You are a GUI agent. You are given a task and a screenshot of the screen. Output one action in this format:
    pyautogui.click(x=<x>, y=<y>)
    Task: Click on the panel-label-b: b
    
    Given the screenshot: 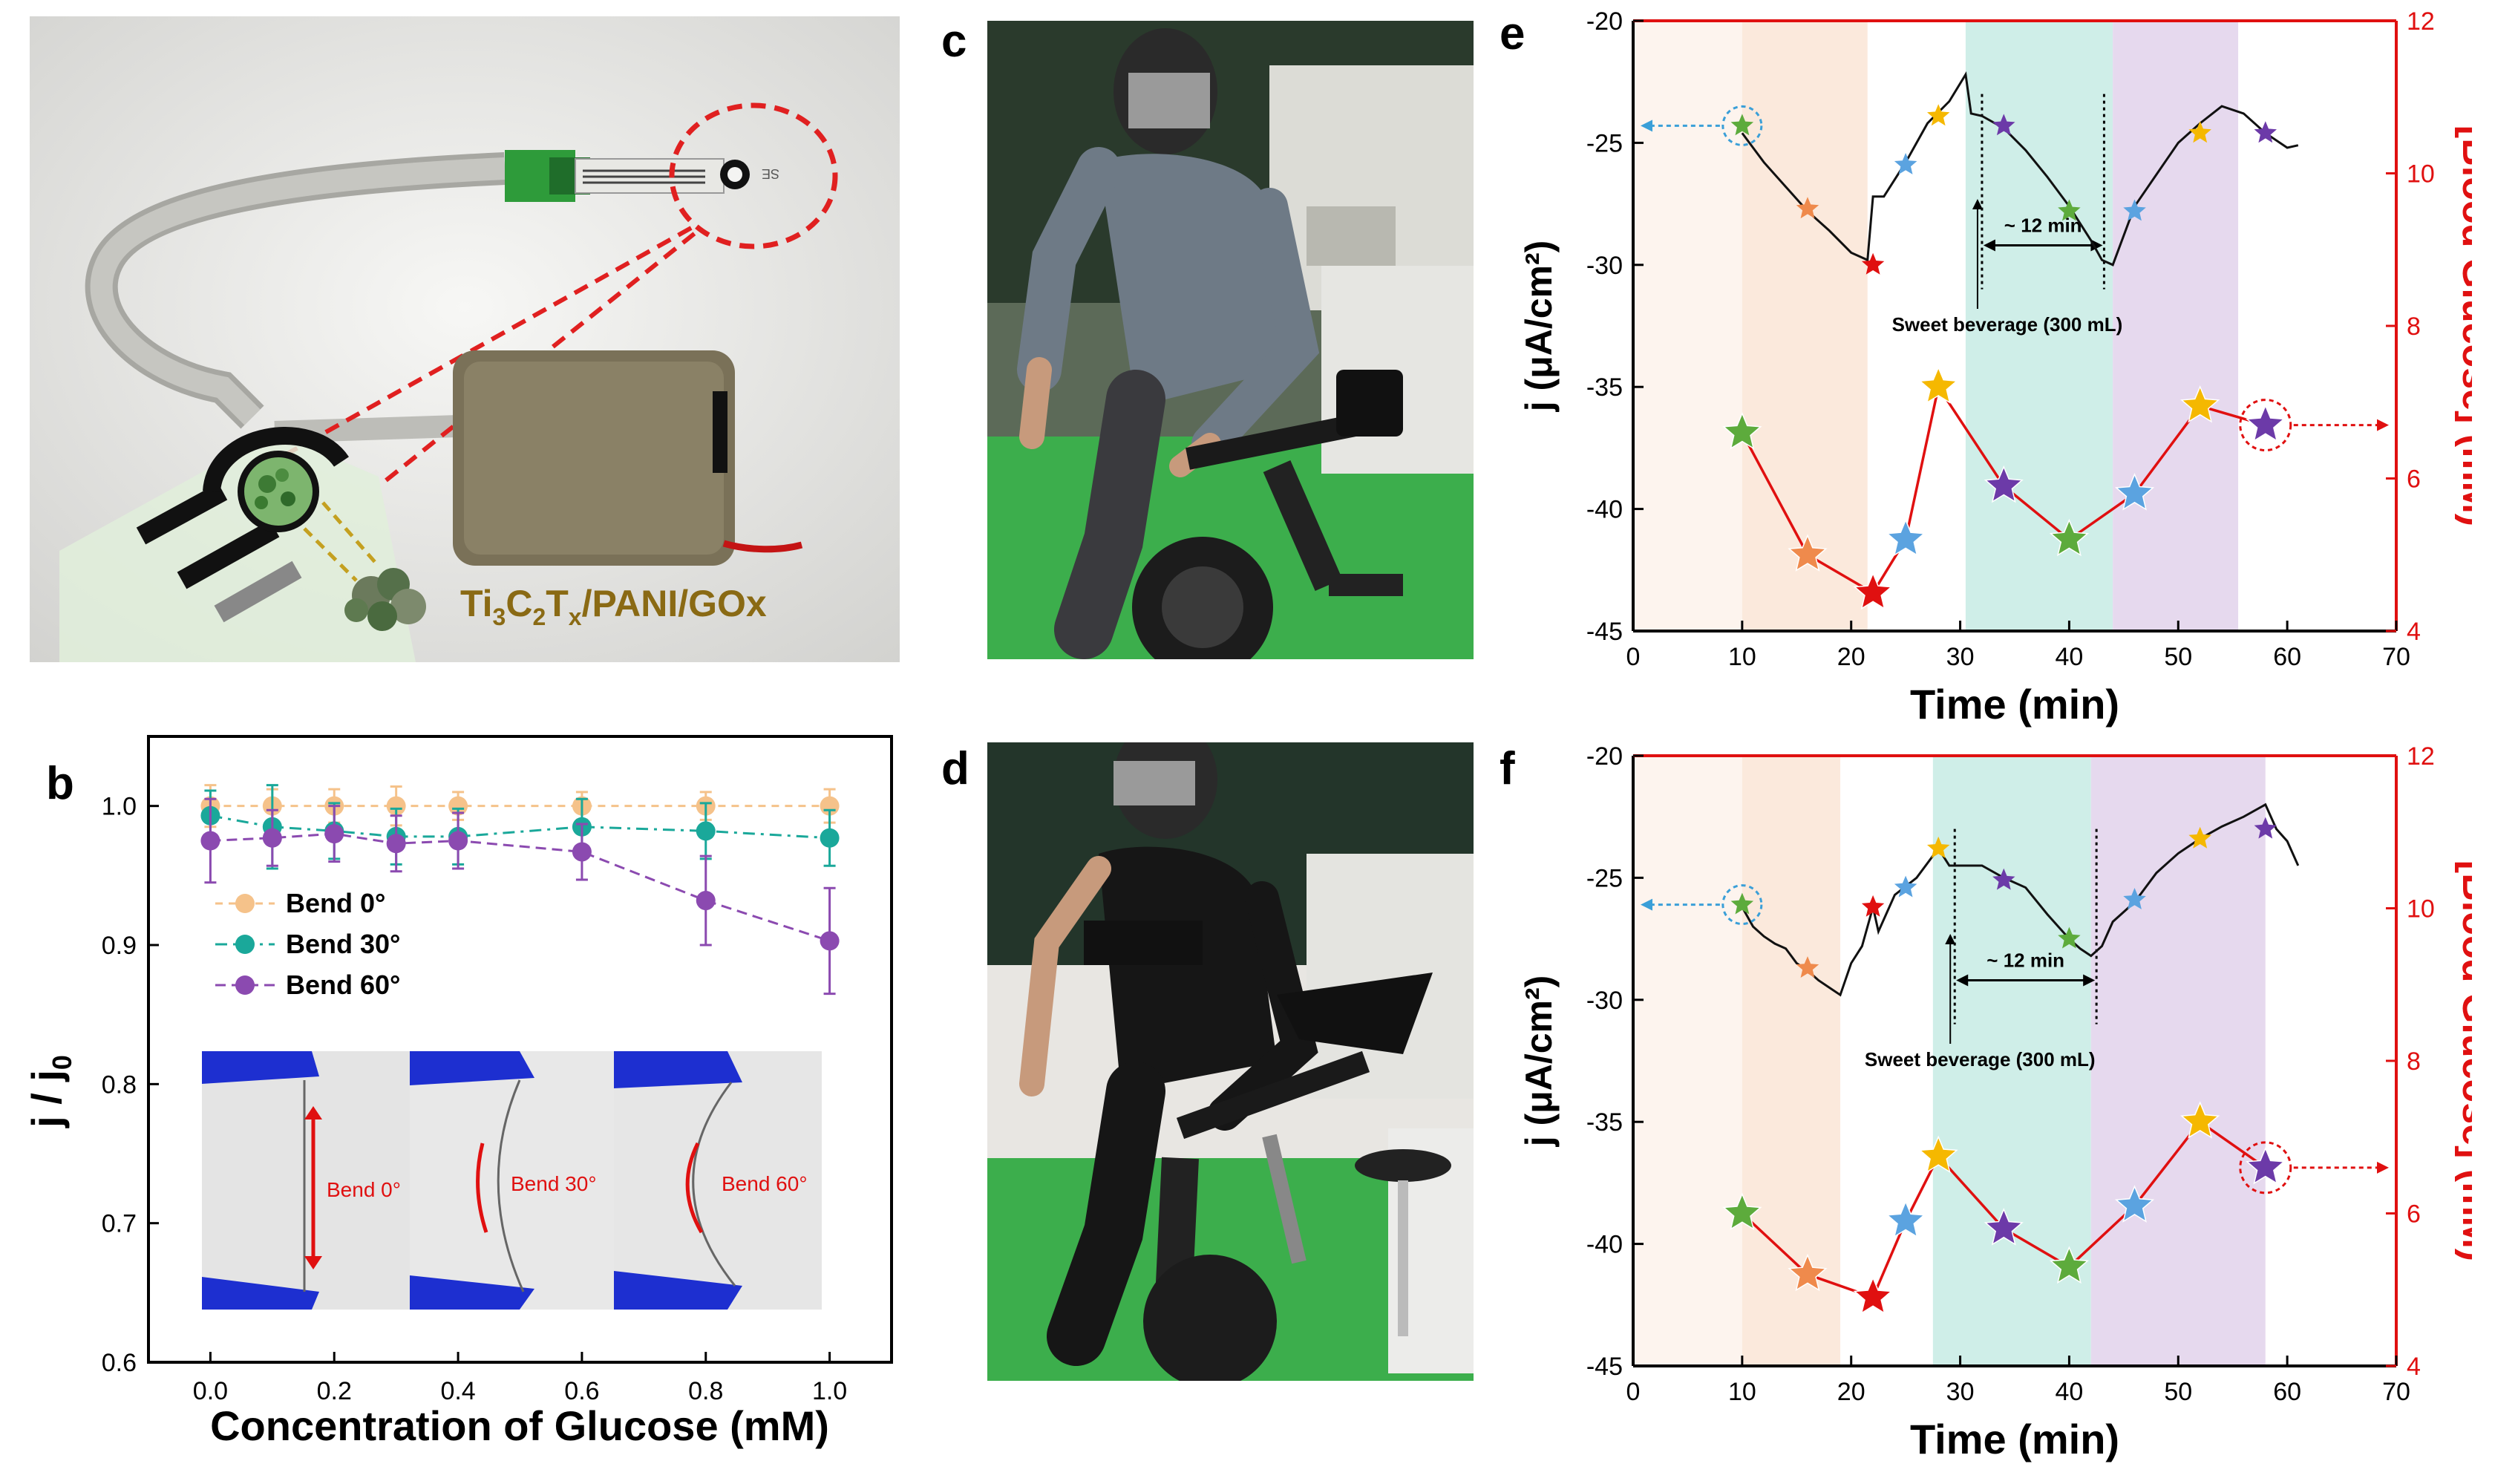 What is the action you would take?
    pyautogui.click(x=60, y=783)
    